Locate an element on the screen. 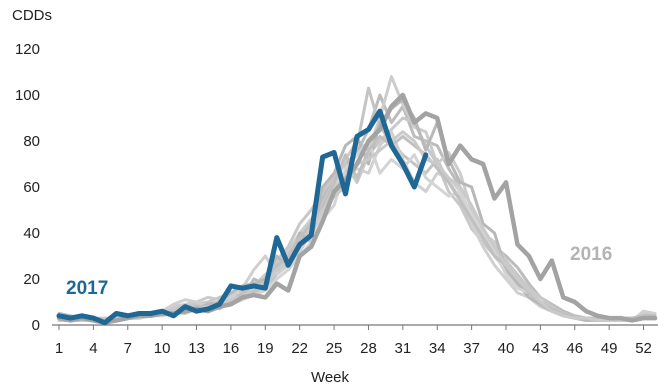 Image resolution: width=658 pixels, height=387 pixels. x-tick-label: 1 is located at coordinates (59, 348).